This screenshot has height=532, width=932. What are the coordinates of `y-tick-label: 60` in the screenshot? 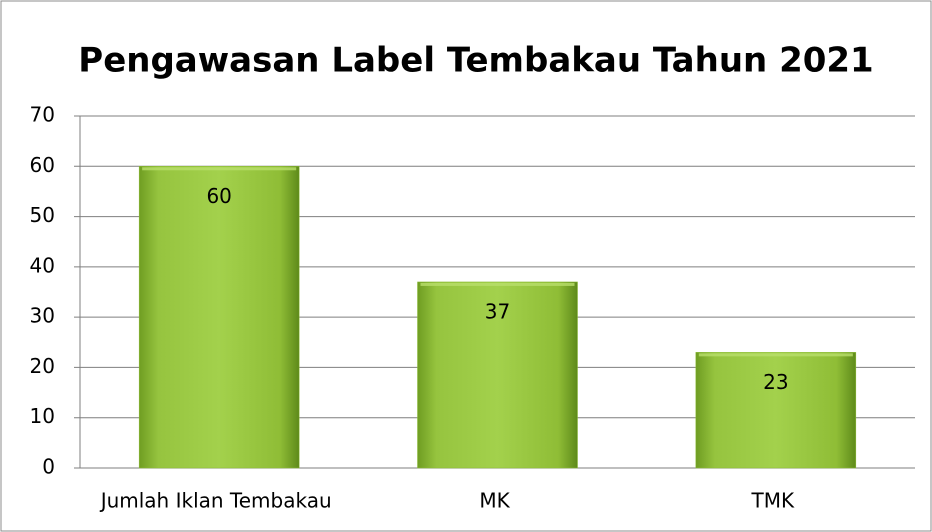 It's located at (42, 165).